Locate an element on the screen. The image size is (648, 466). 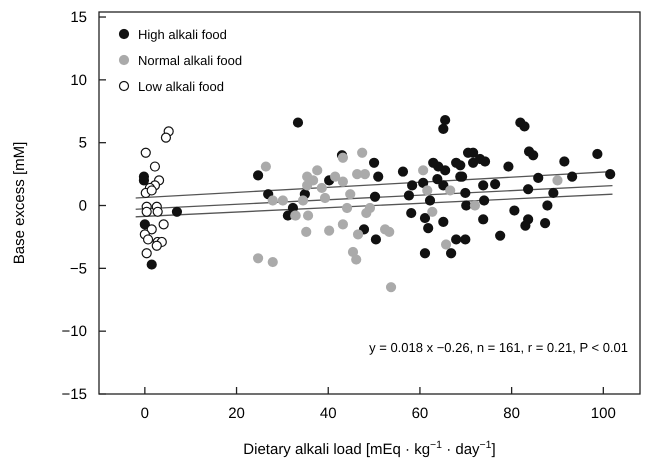
x-tick-label: 60 is located at coordinates (420, 413).